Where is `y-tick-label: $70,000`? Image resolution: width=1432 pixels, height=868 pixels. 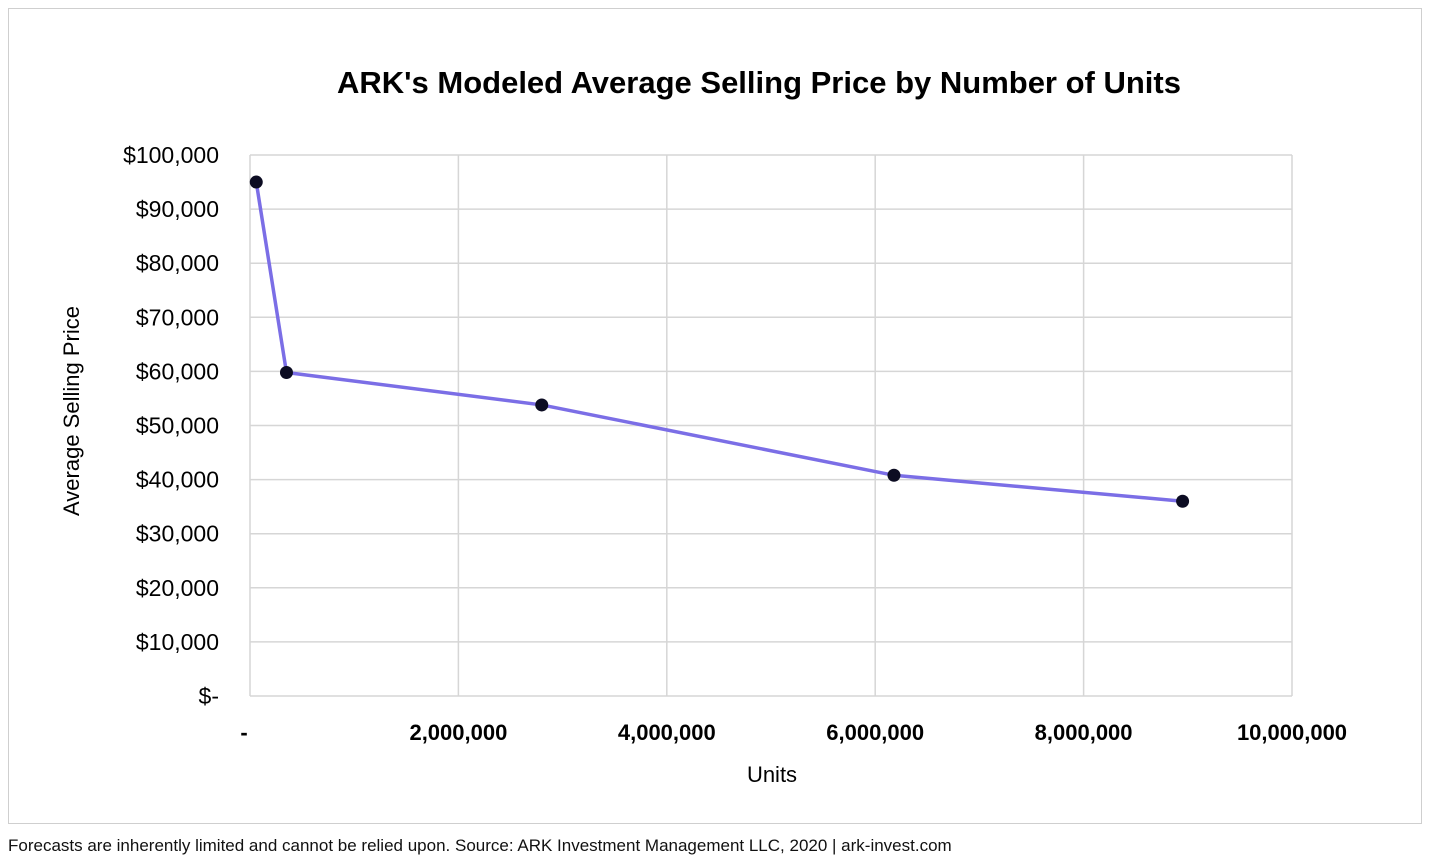 y-tick-label: $70,000 is located at coordinates (177, 317).